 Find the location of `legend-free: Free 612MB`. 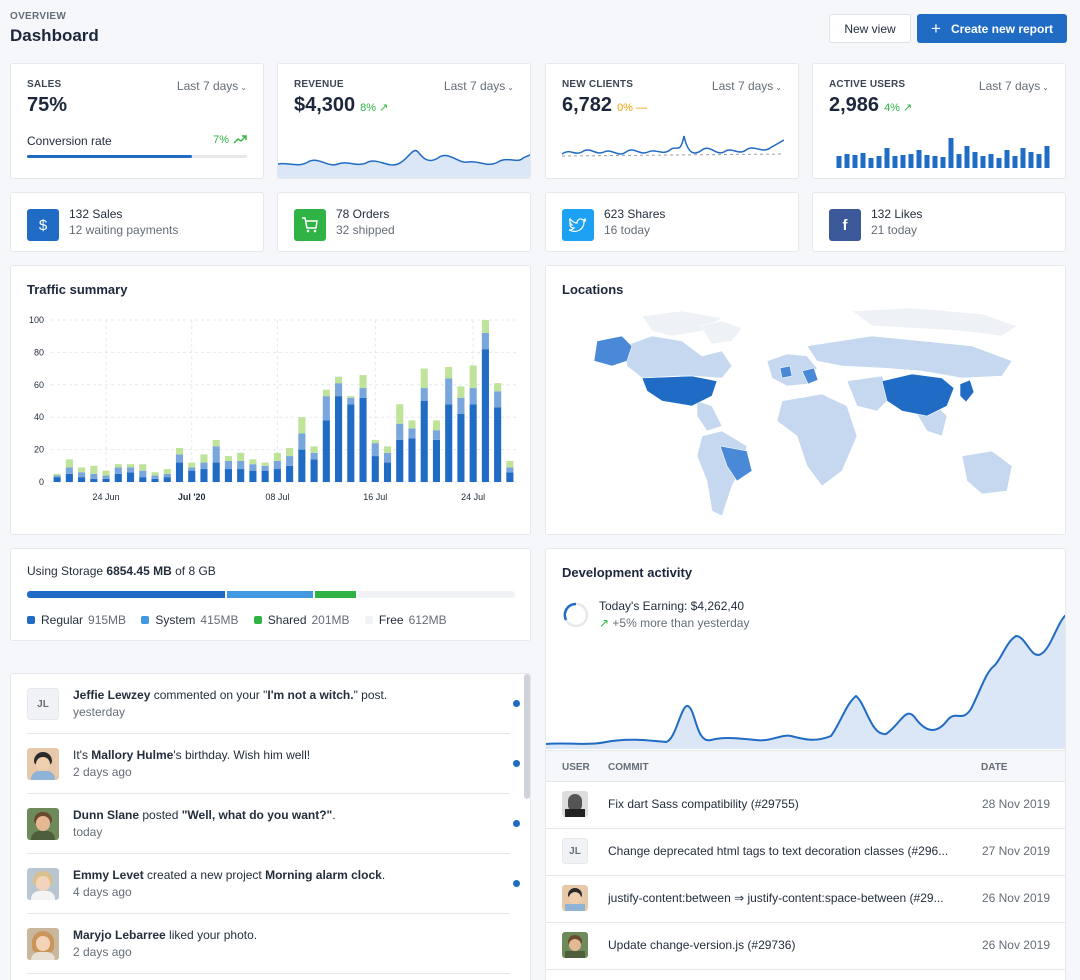

legend-free: Free 612MB is located at coordinates (405, 620).